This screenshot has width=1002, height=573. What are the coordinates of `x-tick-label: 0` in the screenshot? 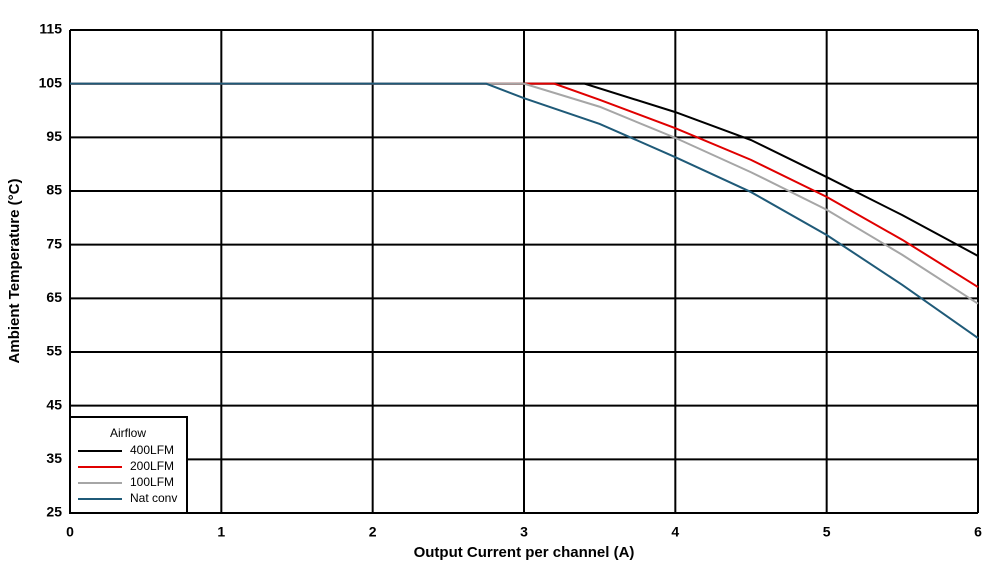 It's located at (70, 532).